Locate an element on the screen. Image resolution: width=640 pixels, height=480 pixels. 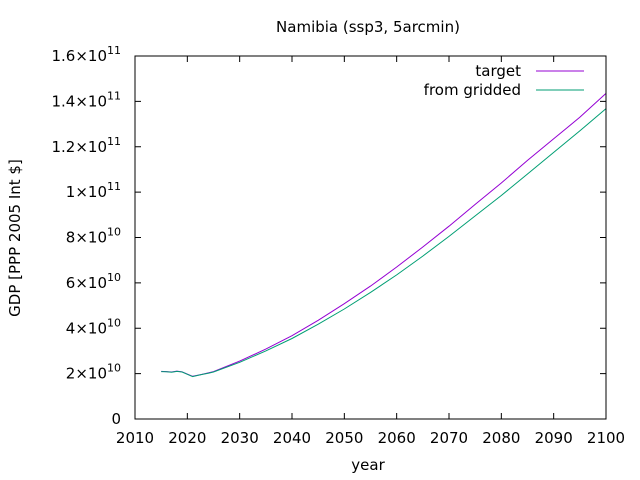
x-tick-label: 2090 is located at coordinates (554, 438).